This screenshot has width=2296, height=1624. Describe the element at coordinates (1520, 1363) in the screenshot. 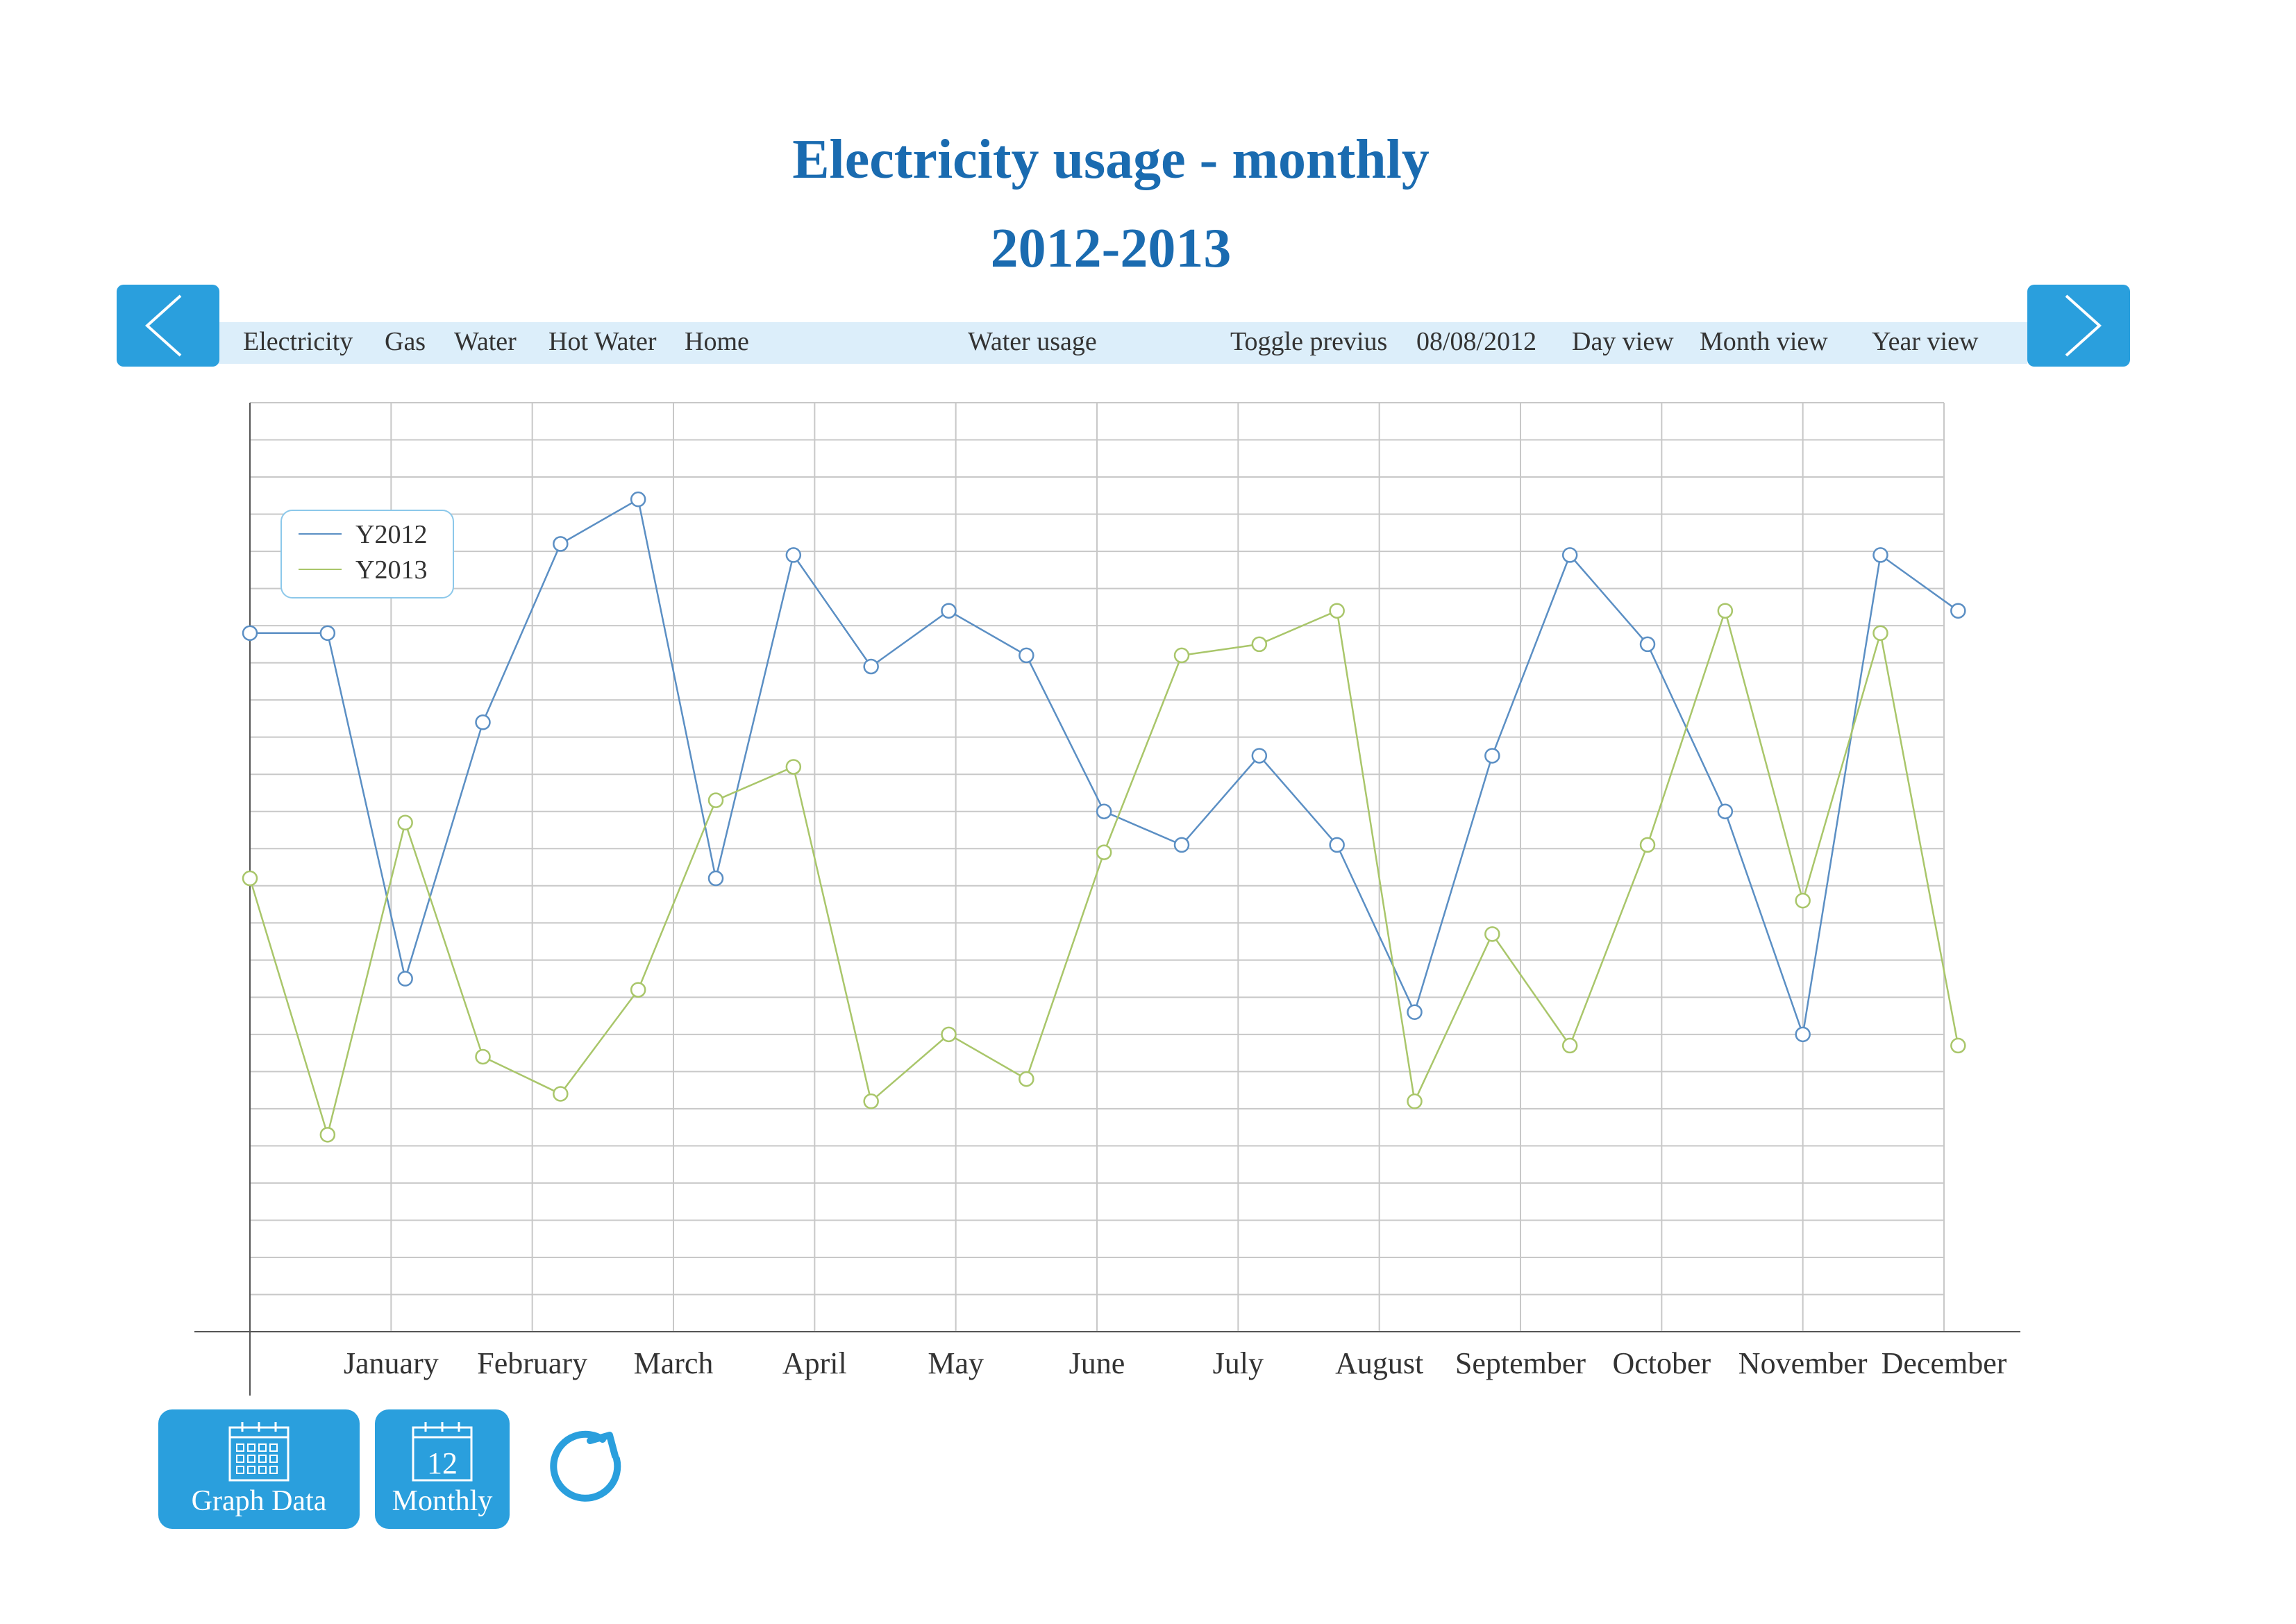

I see `x-tick-label: September` at that location.